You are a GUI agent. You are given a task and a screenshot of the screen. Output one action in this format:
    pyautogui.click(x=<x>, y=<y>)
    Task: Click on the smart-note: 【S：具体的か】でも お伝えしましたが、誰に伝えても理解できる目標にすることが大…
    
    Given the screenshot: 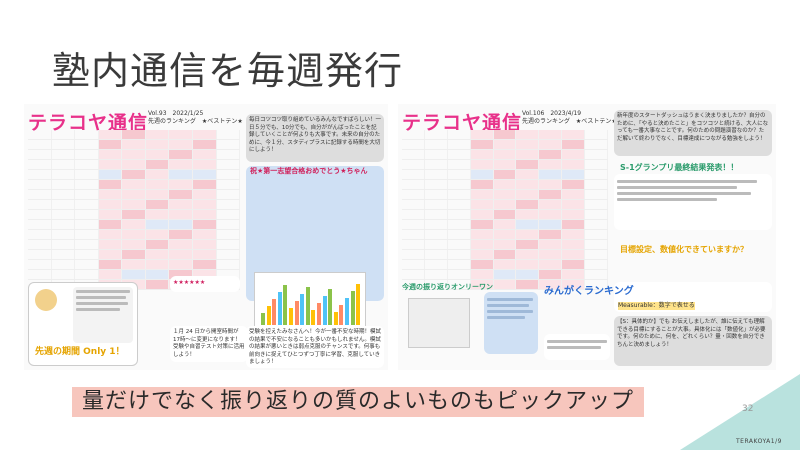 What is the action you would take?
    pyautogui.click(x=693, y=341)
    